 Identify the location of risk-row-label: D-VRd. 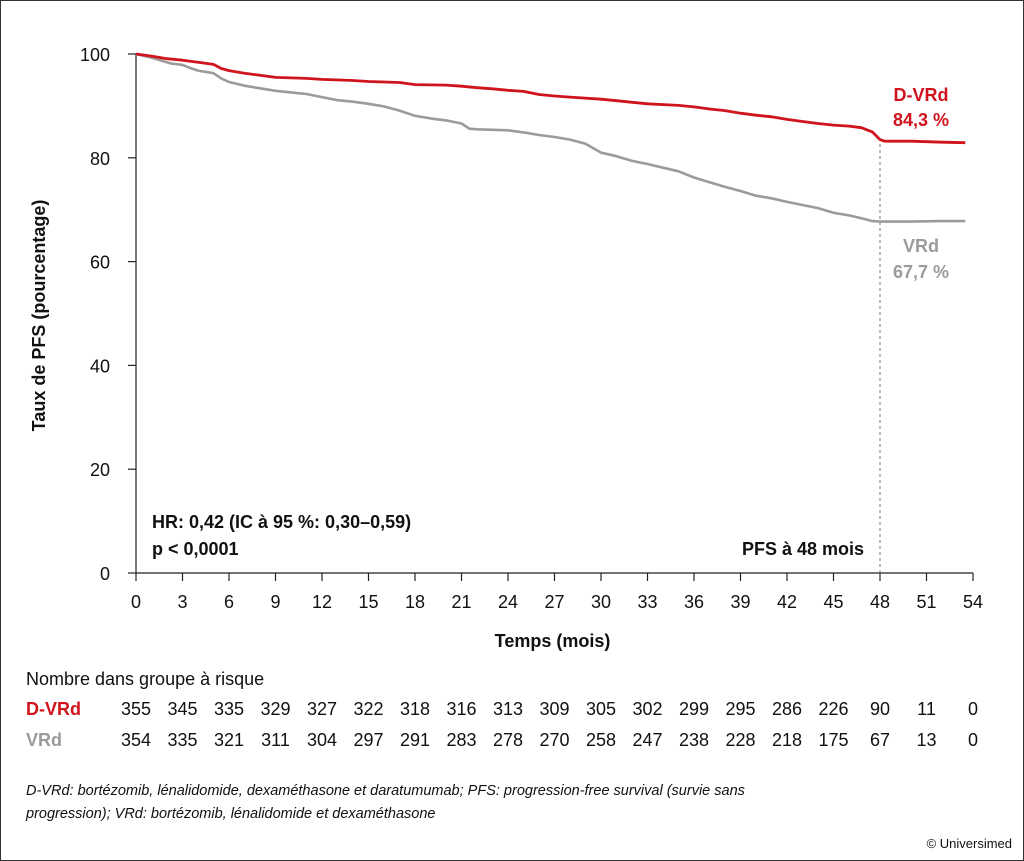
(53, 709).